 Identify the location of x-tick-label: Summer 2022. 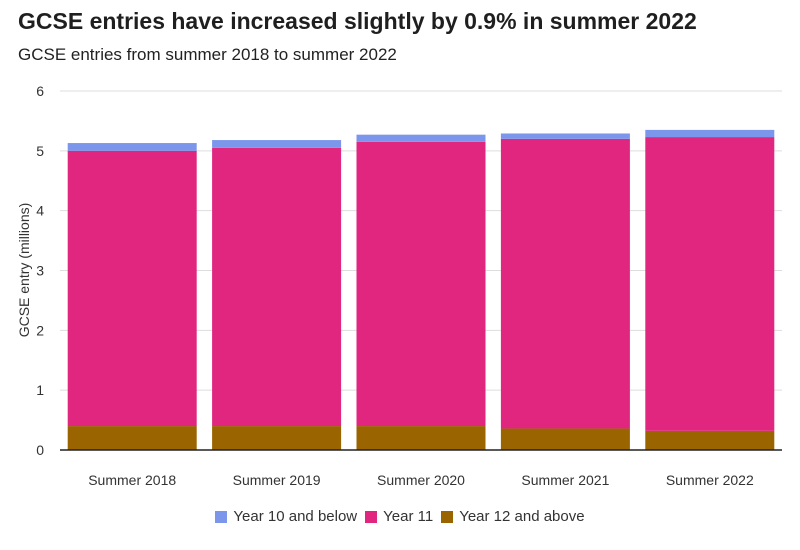
(710, 480).